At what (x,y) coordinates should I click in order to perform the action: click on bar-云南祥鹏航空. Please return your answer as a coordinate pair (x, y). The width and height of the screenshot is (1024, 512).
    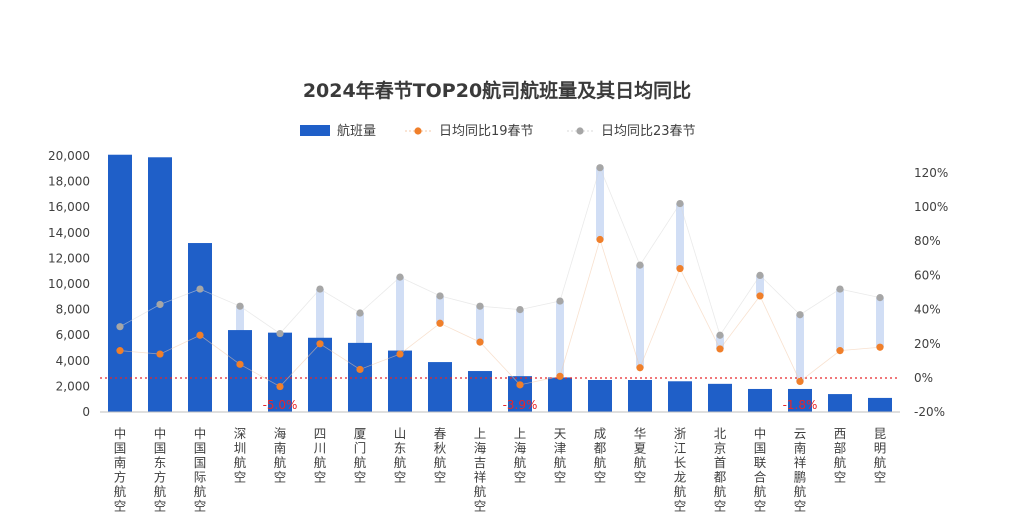
    Looking at the image, I should click on (800, 400).